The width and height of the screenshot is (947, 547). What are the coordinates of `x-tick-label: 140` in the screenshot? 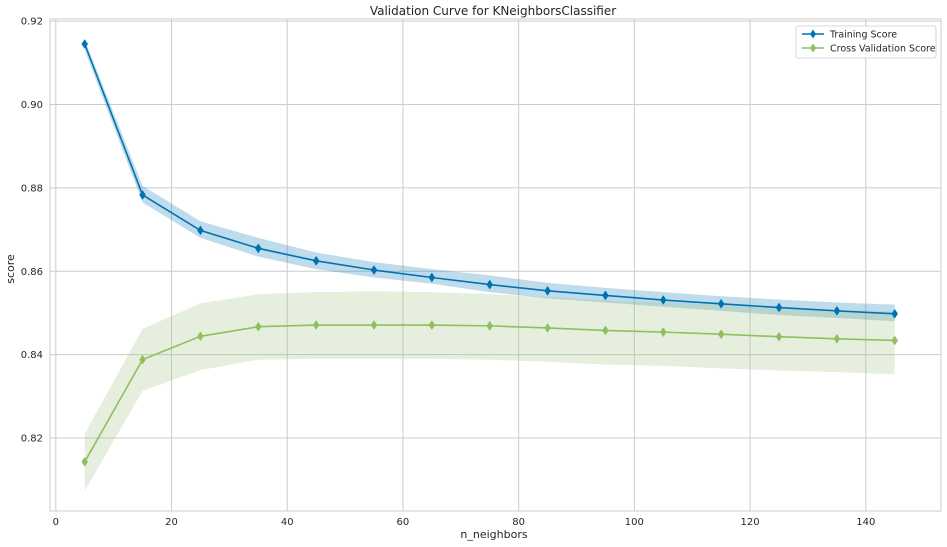 It's located at (865, 522).